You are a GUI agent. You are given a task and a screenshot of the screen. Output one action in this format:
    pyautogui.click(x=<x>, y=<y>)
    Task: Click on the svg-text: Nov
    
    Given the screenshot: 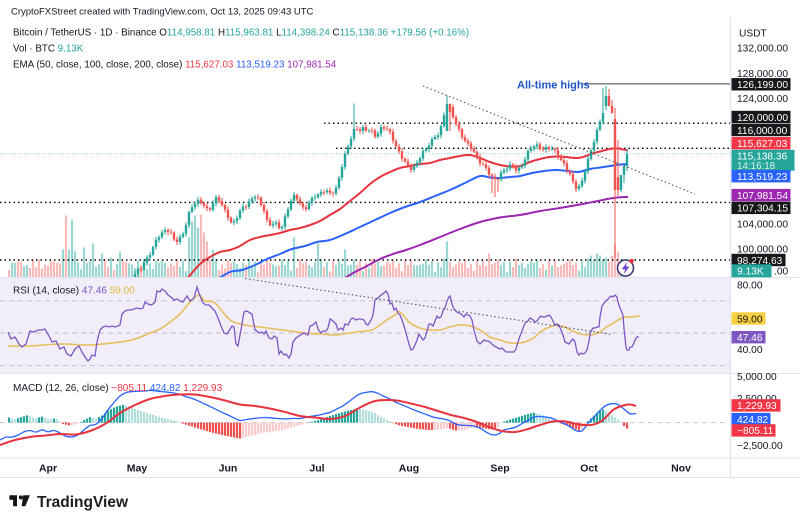 What is the action you would take?
    pyautogui.click(x=681, y=469)
    